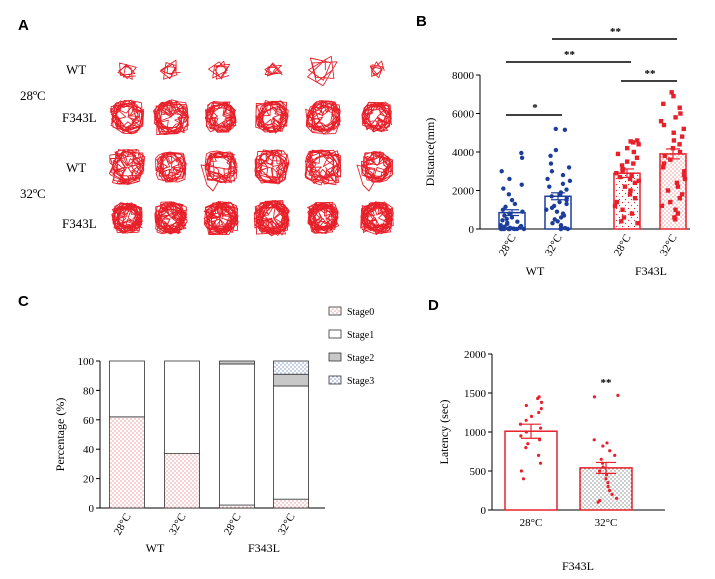 The image size is (715, 579). Describe the element at coordinates (79, 117) in the screenshot. I see `row-genotype-label: F343L` at that location.